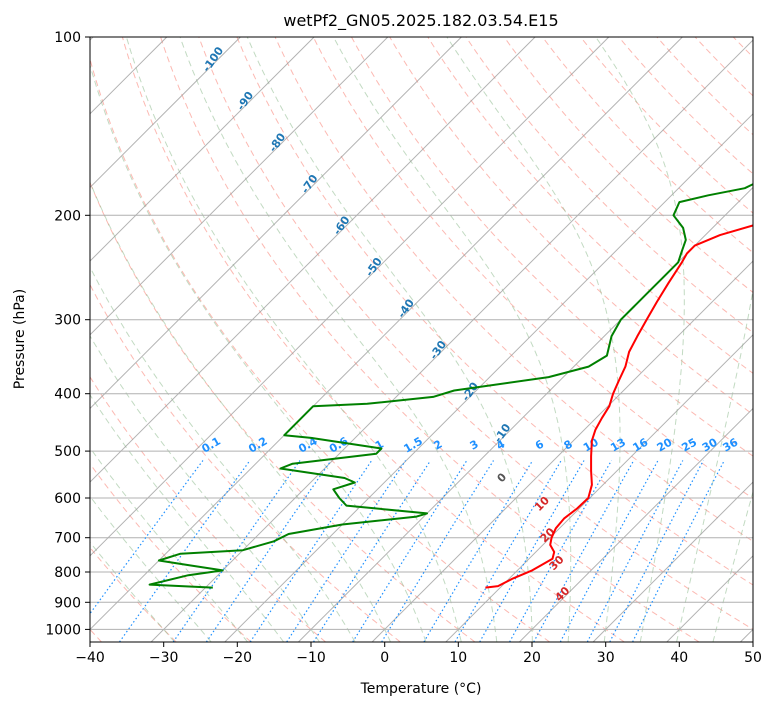 Image resolution: width=775 pixels, height=708 pixels. What do you see at coordinates (458, 658) in the screenshot?
I see `x-tick-label: 10` at bounding box center [458, 658].